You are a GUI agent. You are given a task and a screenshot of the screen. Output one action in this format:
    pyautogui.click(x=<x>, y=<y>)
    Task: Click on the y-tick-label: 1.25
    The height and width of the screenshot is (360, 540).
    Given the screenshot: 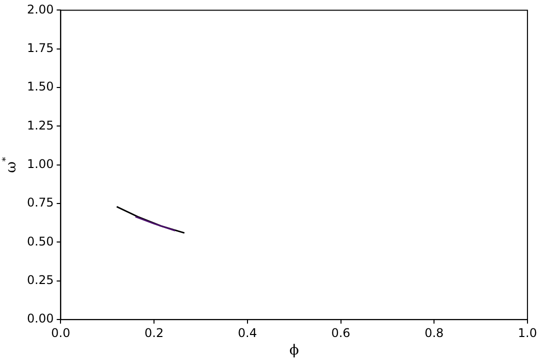 What is the action you would take?
    pyautogui.click(x=40, y=125)
    